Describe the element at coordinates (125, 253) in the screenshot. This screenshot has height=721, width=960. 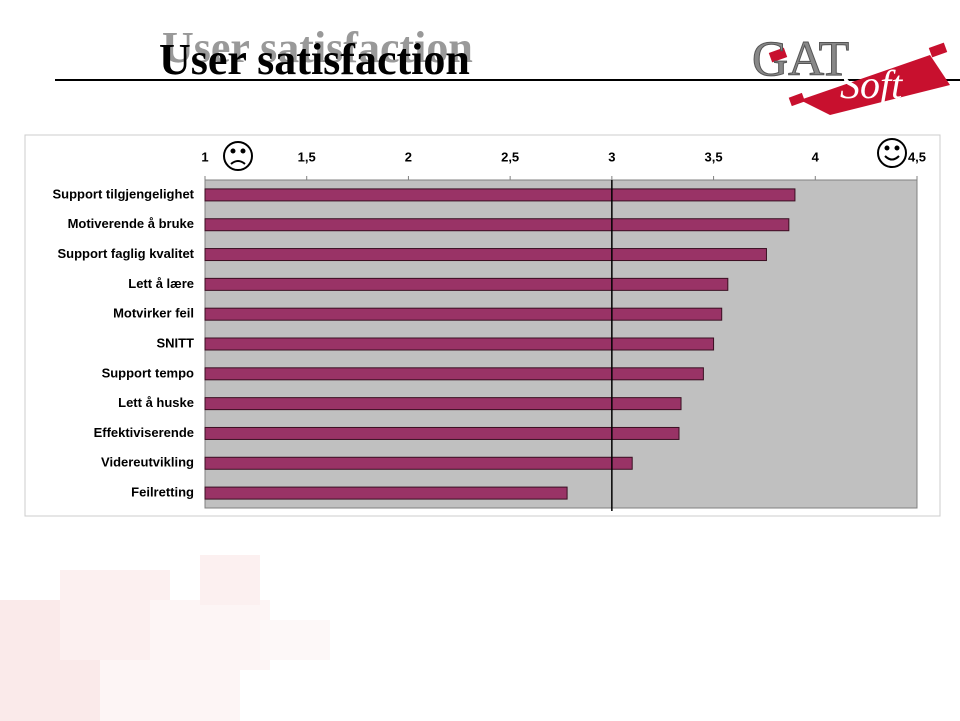
I see `category-label: Support faglig kvalitet` at that location.